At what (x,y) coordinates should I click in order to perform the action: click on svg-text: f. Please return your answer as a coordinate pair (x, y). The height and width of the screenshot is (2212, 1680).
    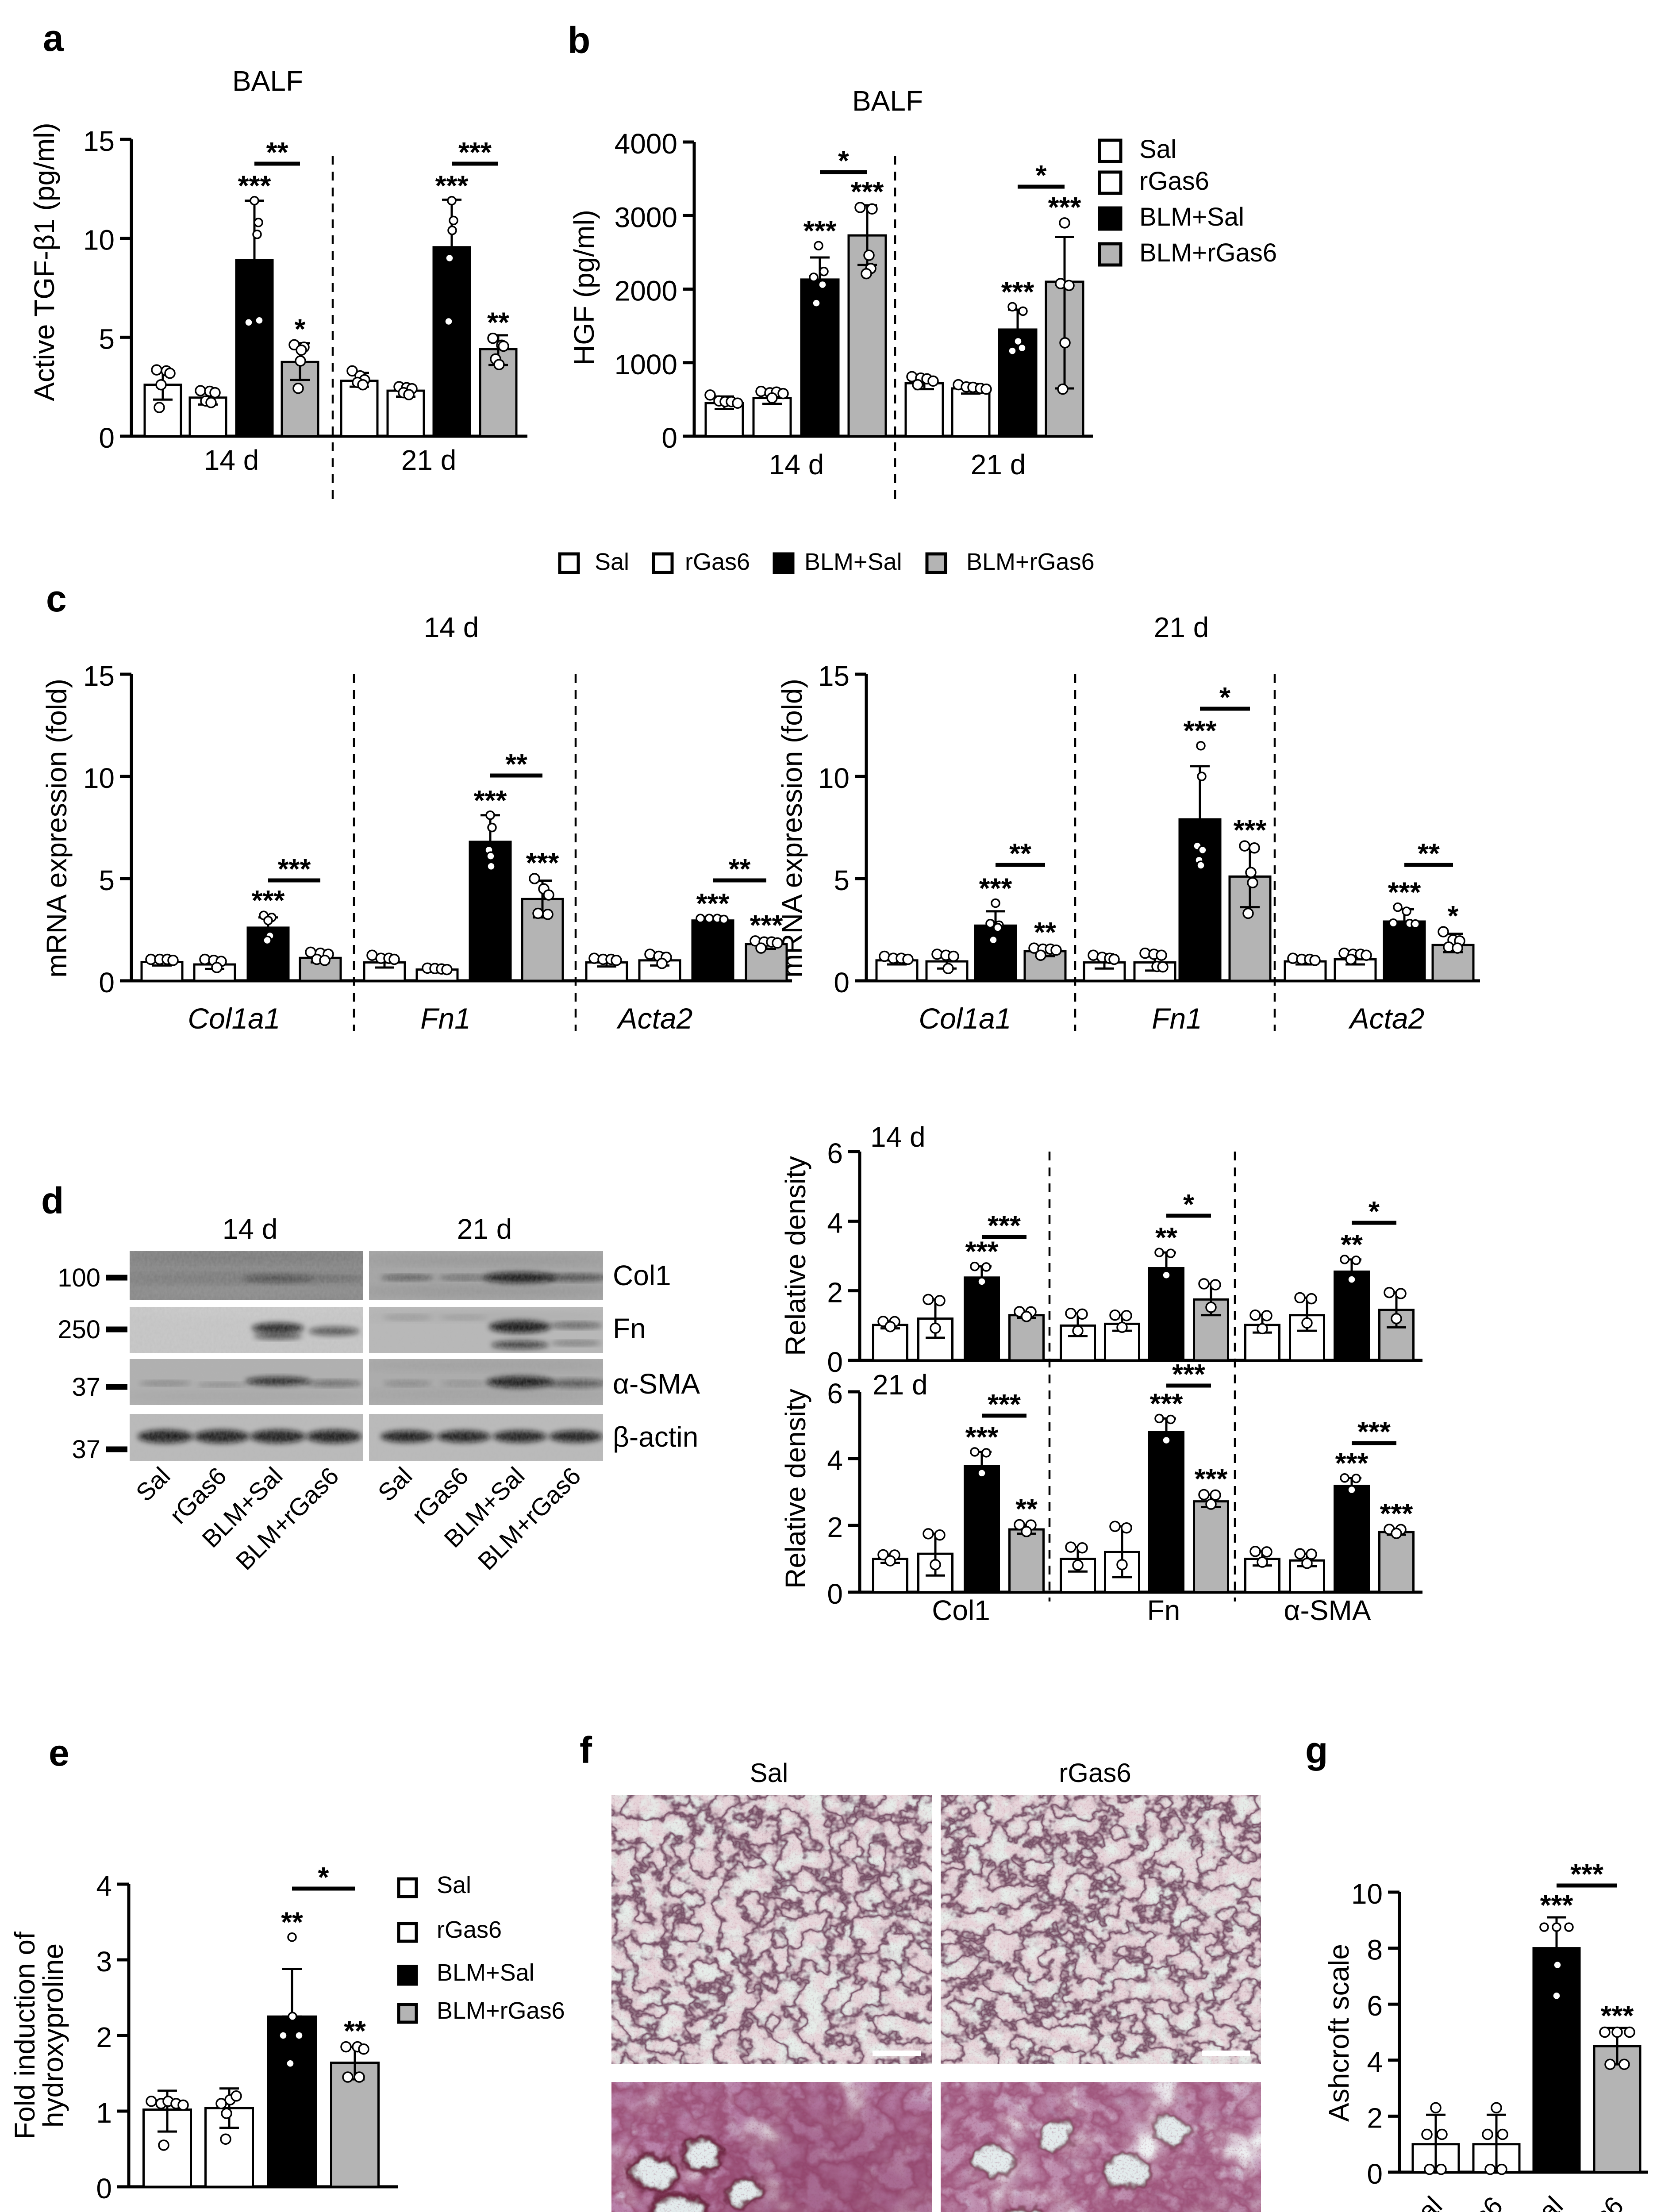
    Looking at the image, I should click on (586, 1750).